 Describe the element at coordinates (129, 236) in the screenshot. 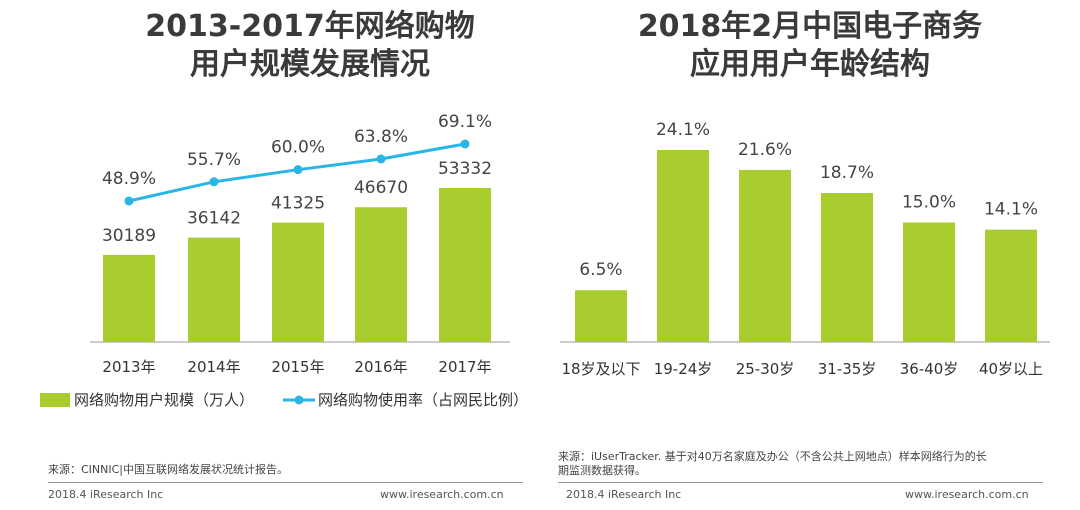

I see `left-bar-label-0: 30189` at that location.